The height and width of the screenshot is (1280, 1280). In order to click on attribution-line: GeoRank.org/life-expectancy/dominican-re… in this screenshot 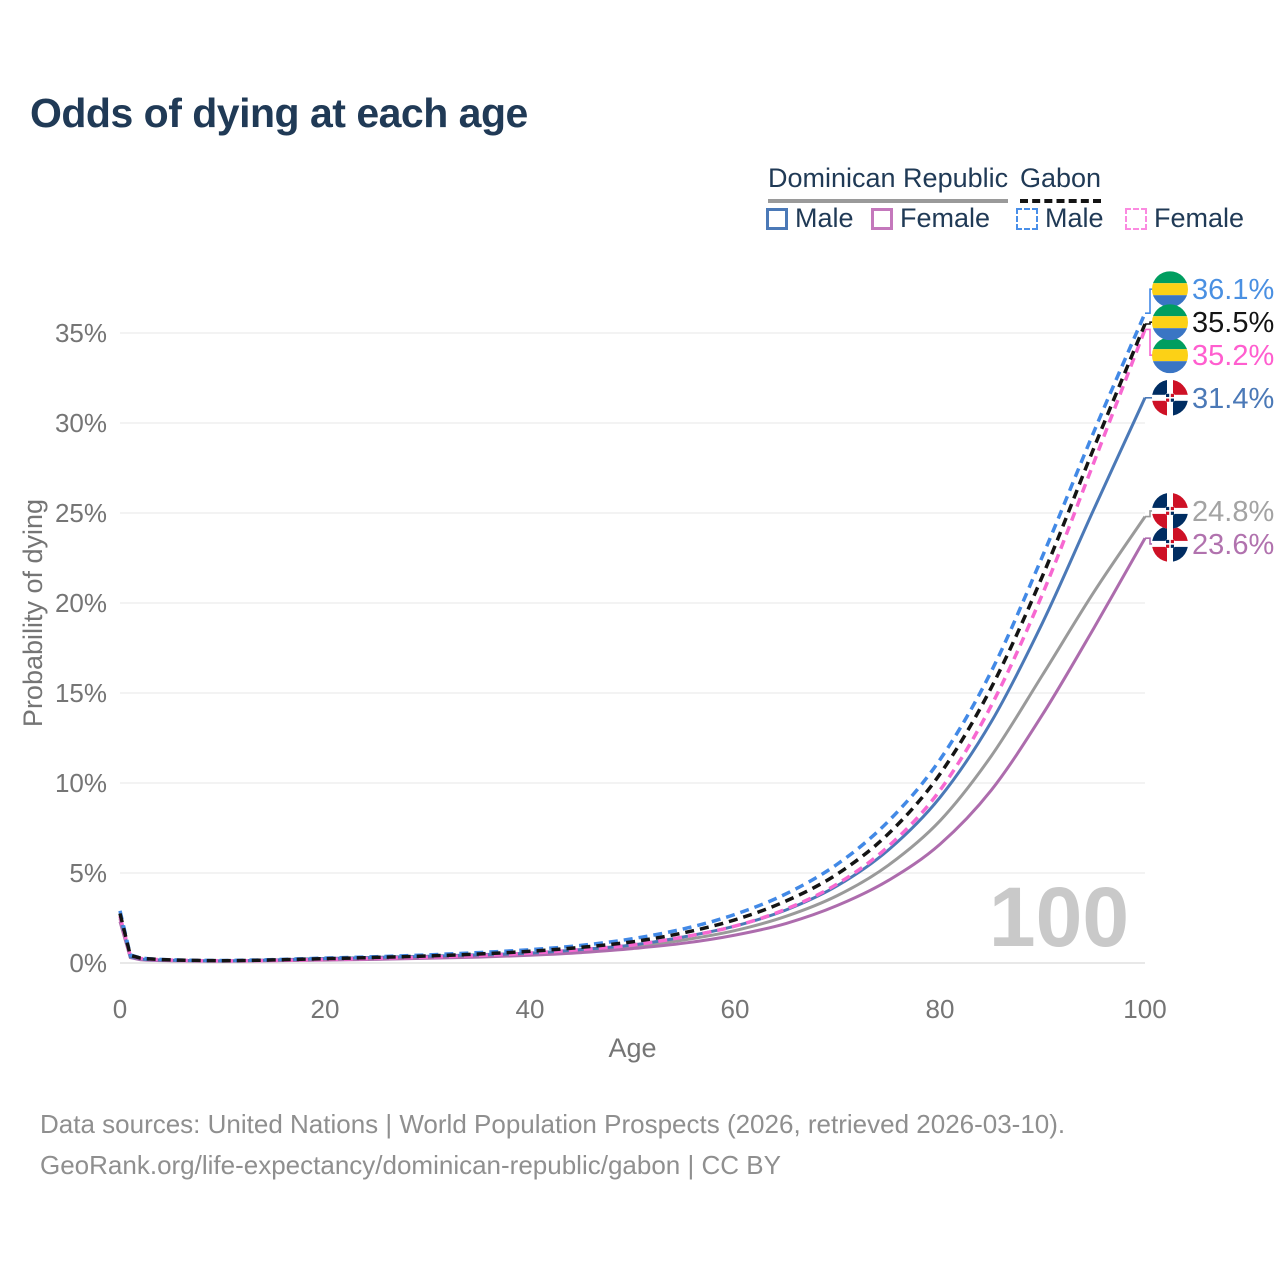, I will do `click(410, 1165)`.